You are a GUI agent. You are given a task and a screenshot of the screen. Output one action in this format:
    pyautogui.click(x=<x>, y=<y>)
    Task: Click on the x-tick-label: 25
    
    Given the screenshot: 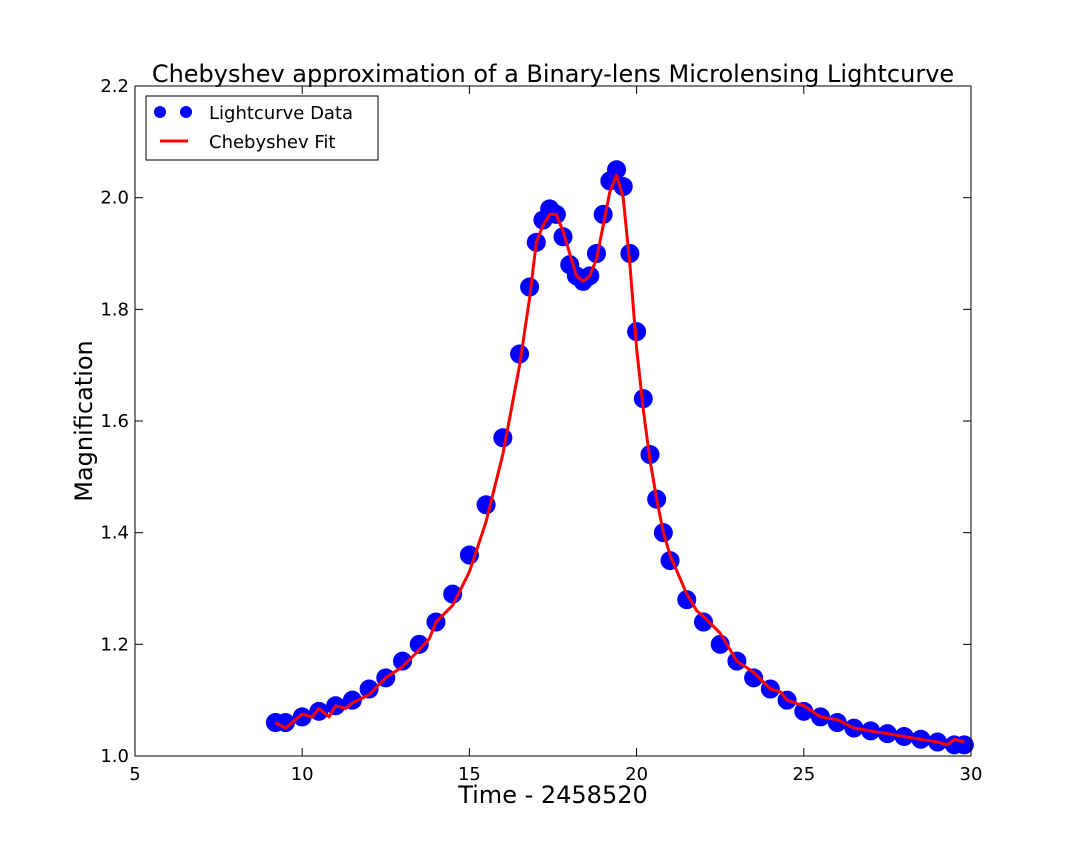 What is the action you would take?
    pyautogui.click(x=803, y=774)
    